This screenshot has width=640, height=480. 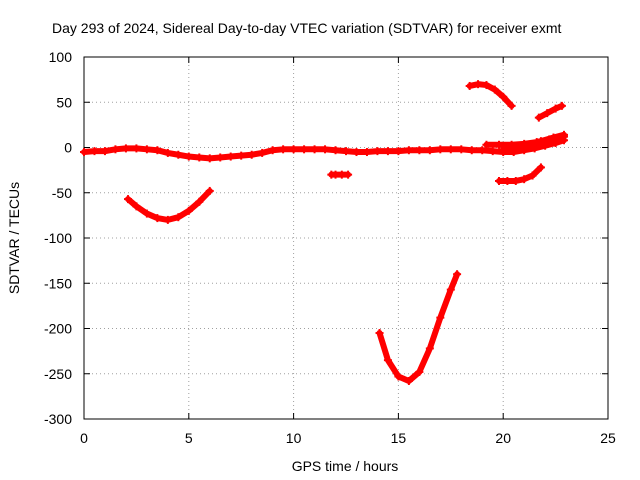 What do you see at coordinates (58, 419) in the screenshot?
I see `y-tick-label: -300` at bounding box center [58, 419].